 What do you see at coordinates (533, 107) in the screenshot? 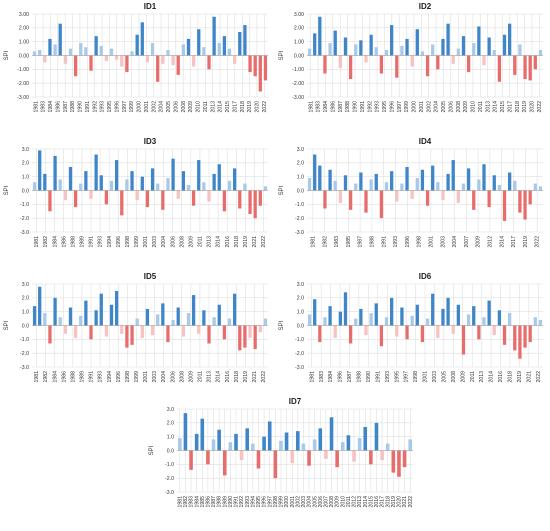
I see `x-tick-label: 2020` at bounding box center [533, 107].